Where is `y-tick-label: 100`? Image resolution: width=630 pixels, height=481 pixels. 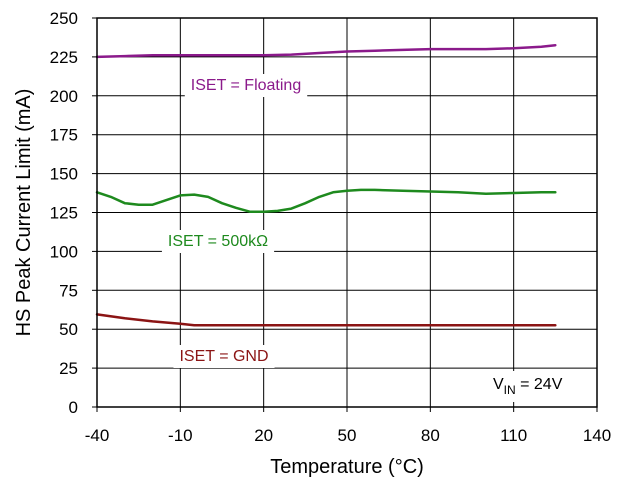
y-tick-label: 100 is located at coordinates (64, 251).